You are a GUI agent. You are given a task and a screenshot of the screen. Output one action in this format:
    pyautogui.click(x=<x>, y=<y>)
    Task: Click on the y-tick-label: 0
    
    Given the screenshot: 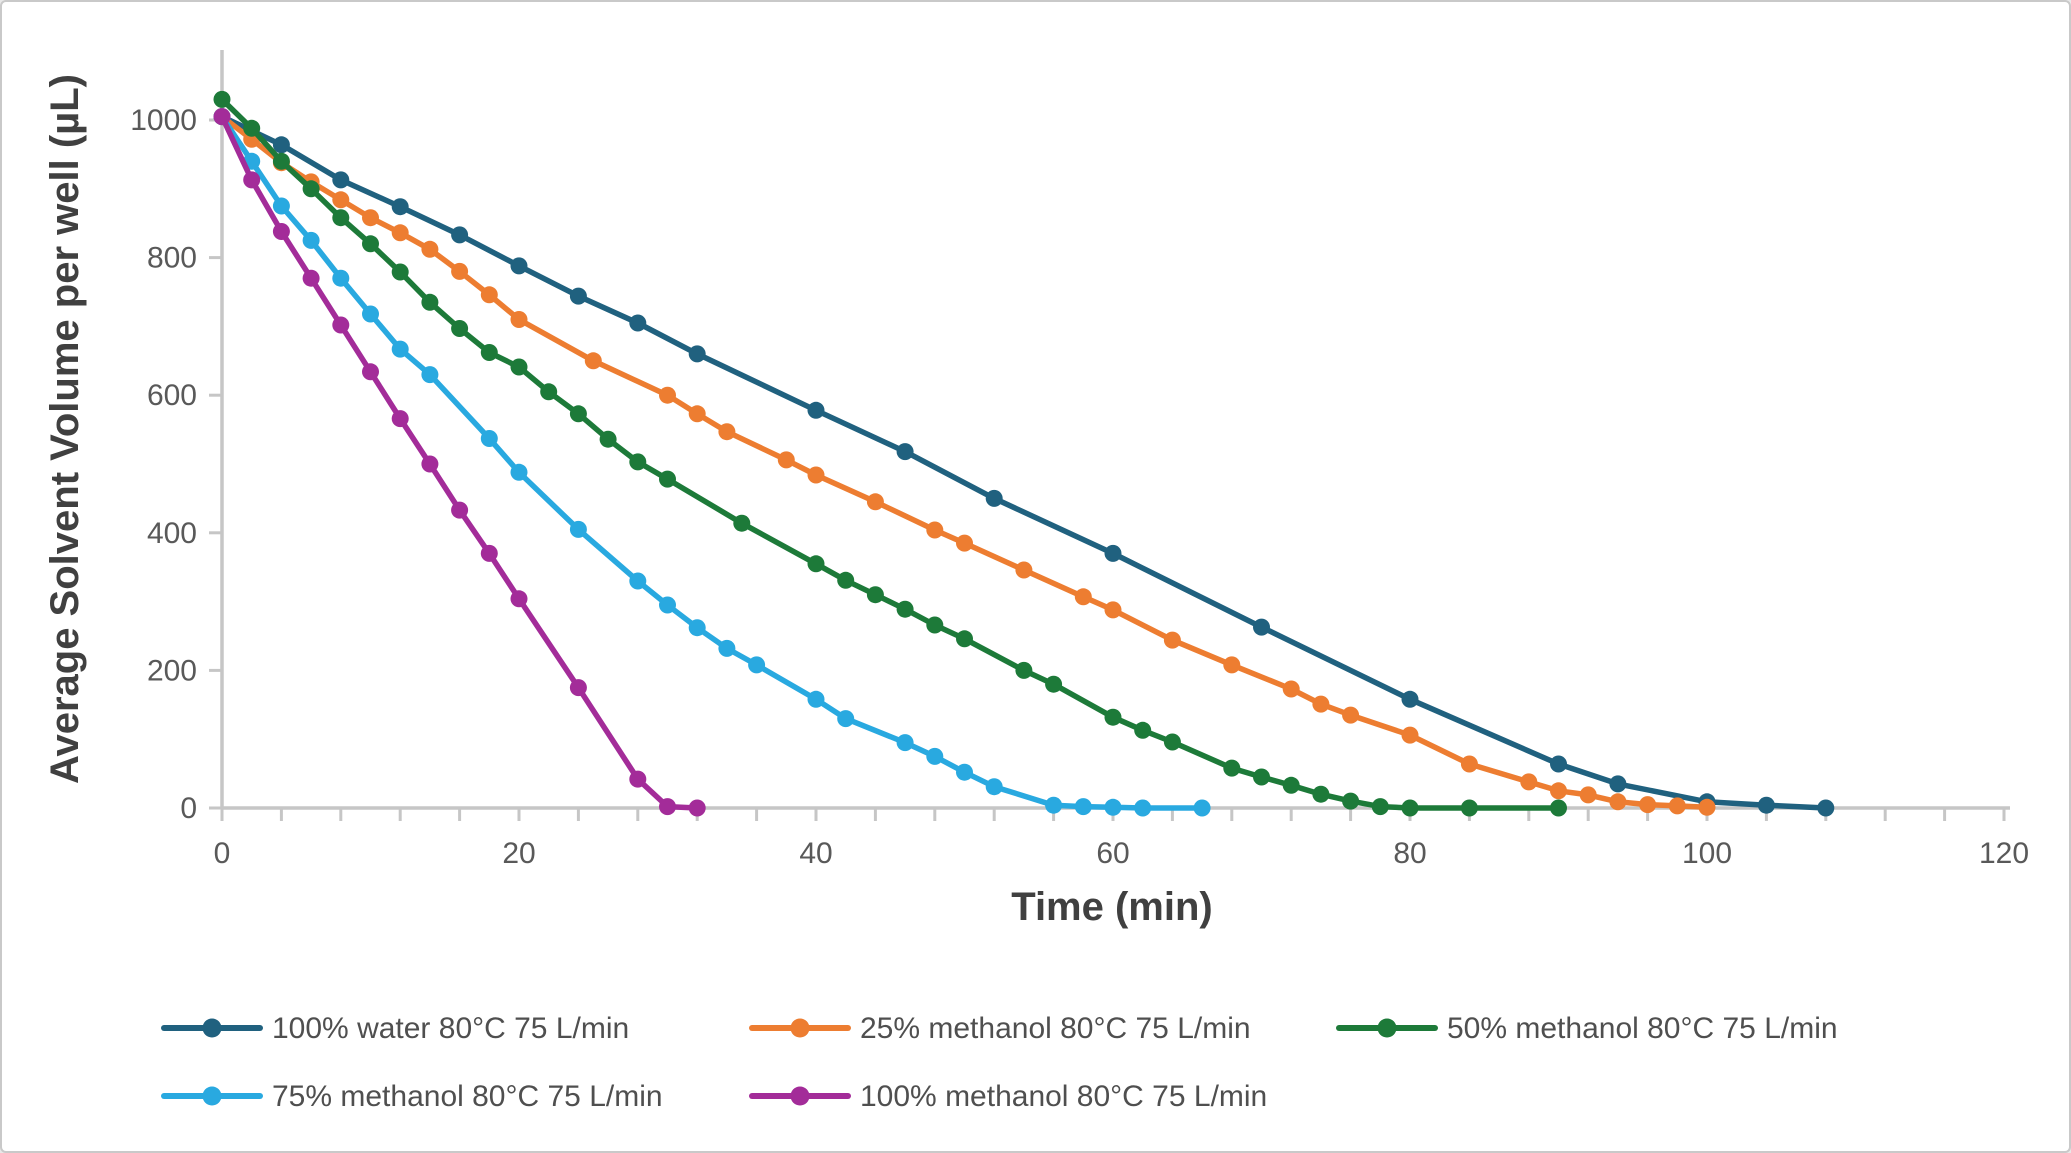 What is the action you would take?
    pyautogui.click(x=188, y=808)
    